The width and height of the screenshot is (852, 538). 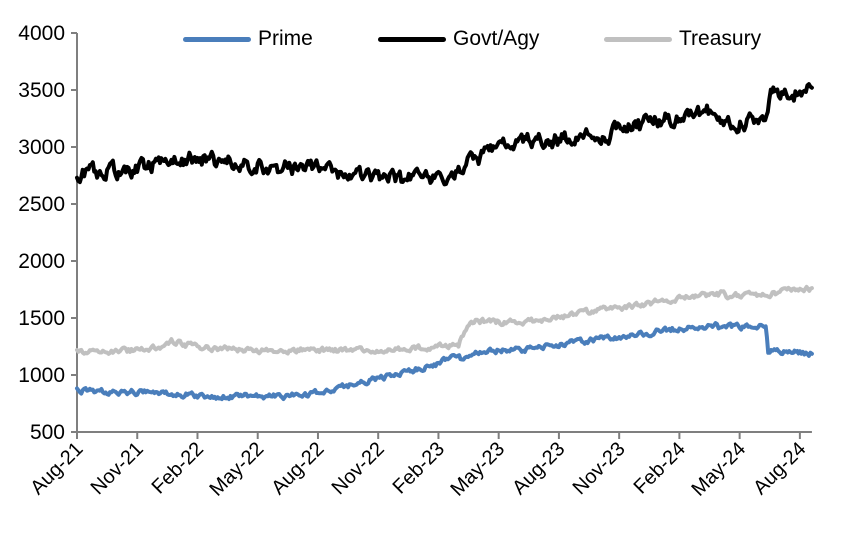 I want to click on legend-label-govt-agy: Govt/Agy, so click(x=496, y=38).